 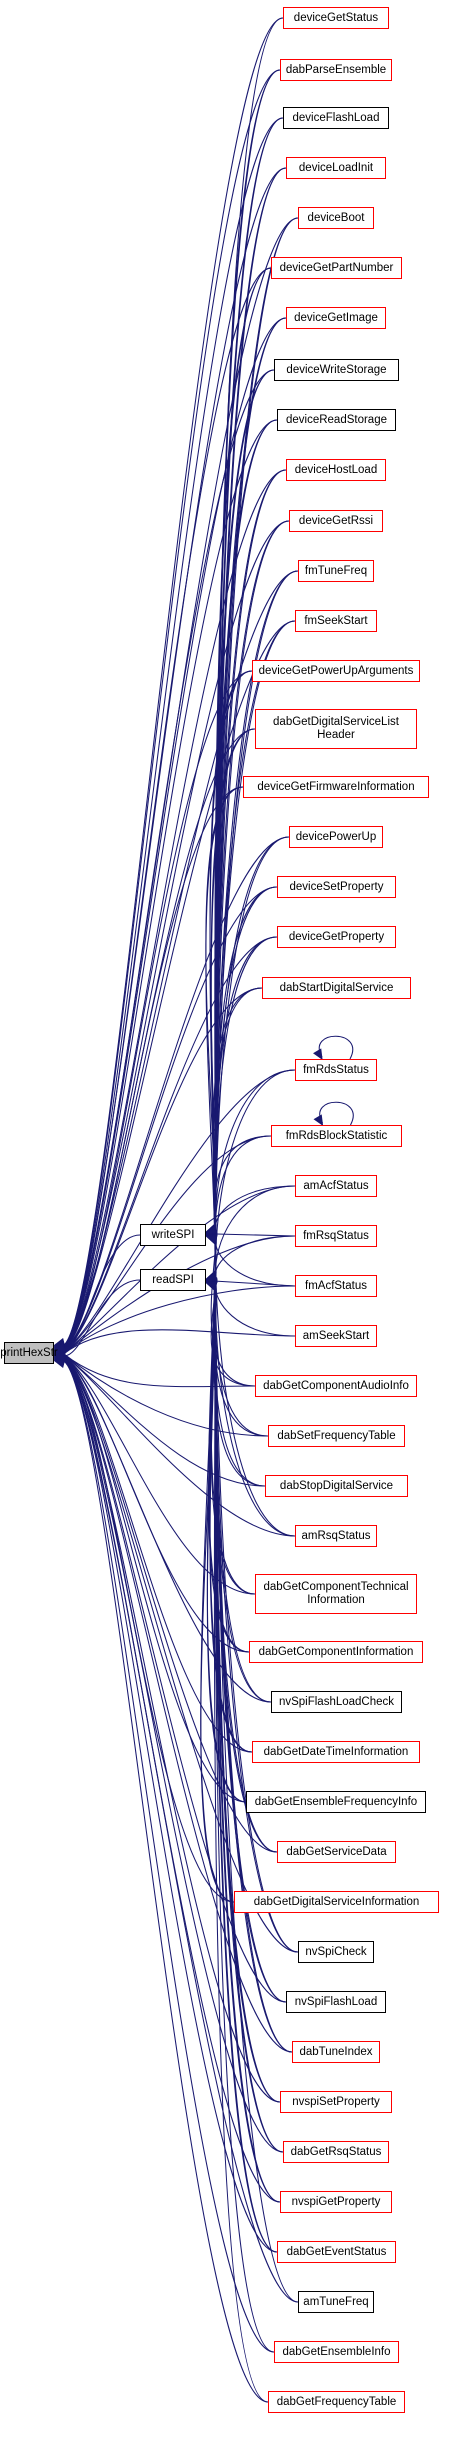 What do you see at coordinates (336, 1070) in the screenshot?
I see `node-fmRdsStatus: fmRdsStatus` at bounding box center [336, 1070].